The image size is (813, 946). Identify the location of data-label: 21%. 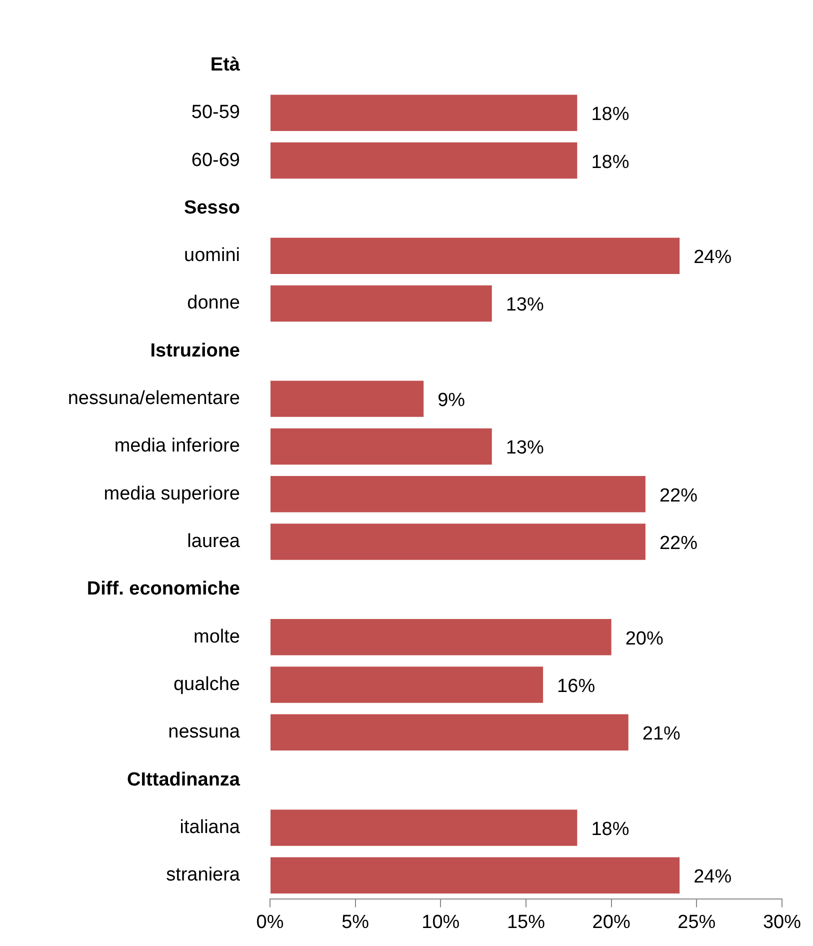
(661, 734).